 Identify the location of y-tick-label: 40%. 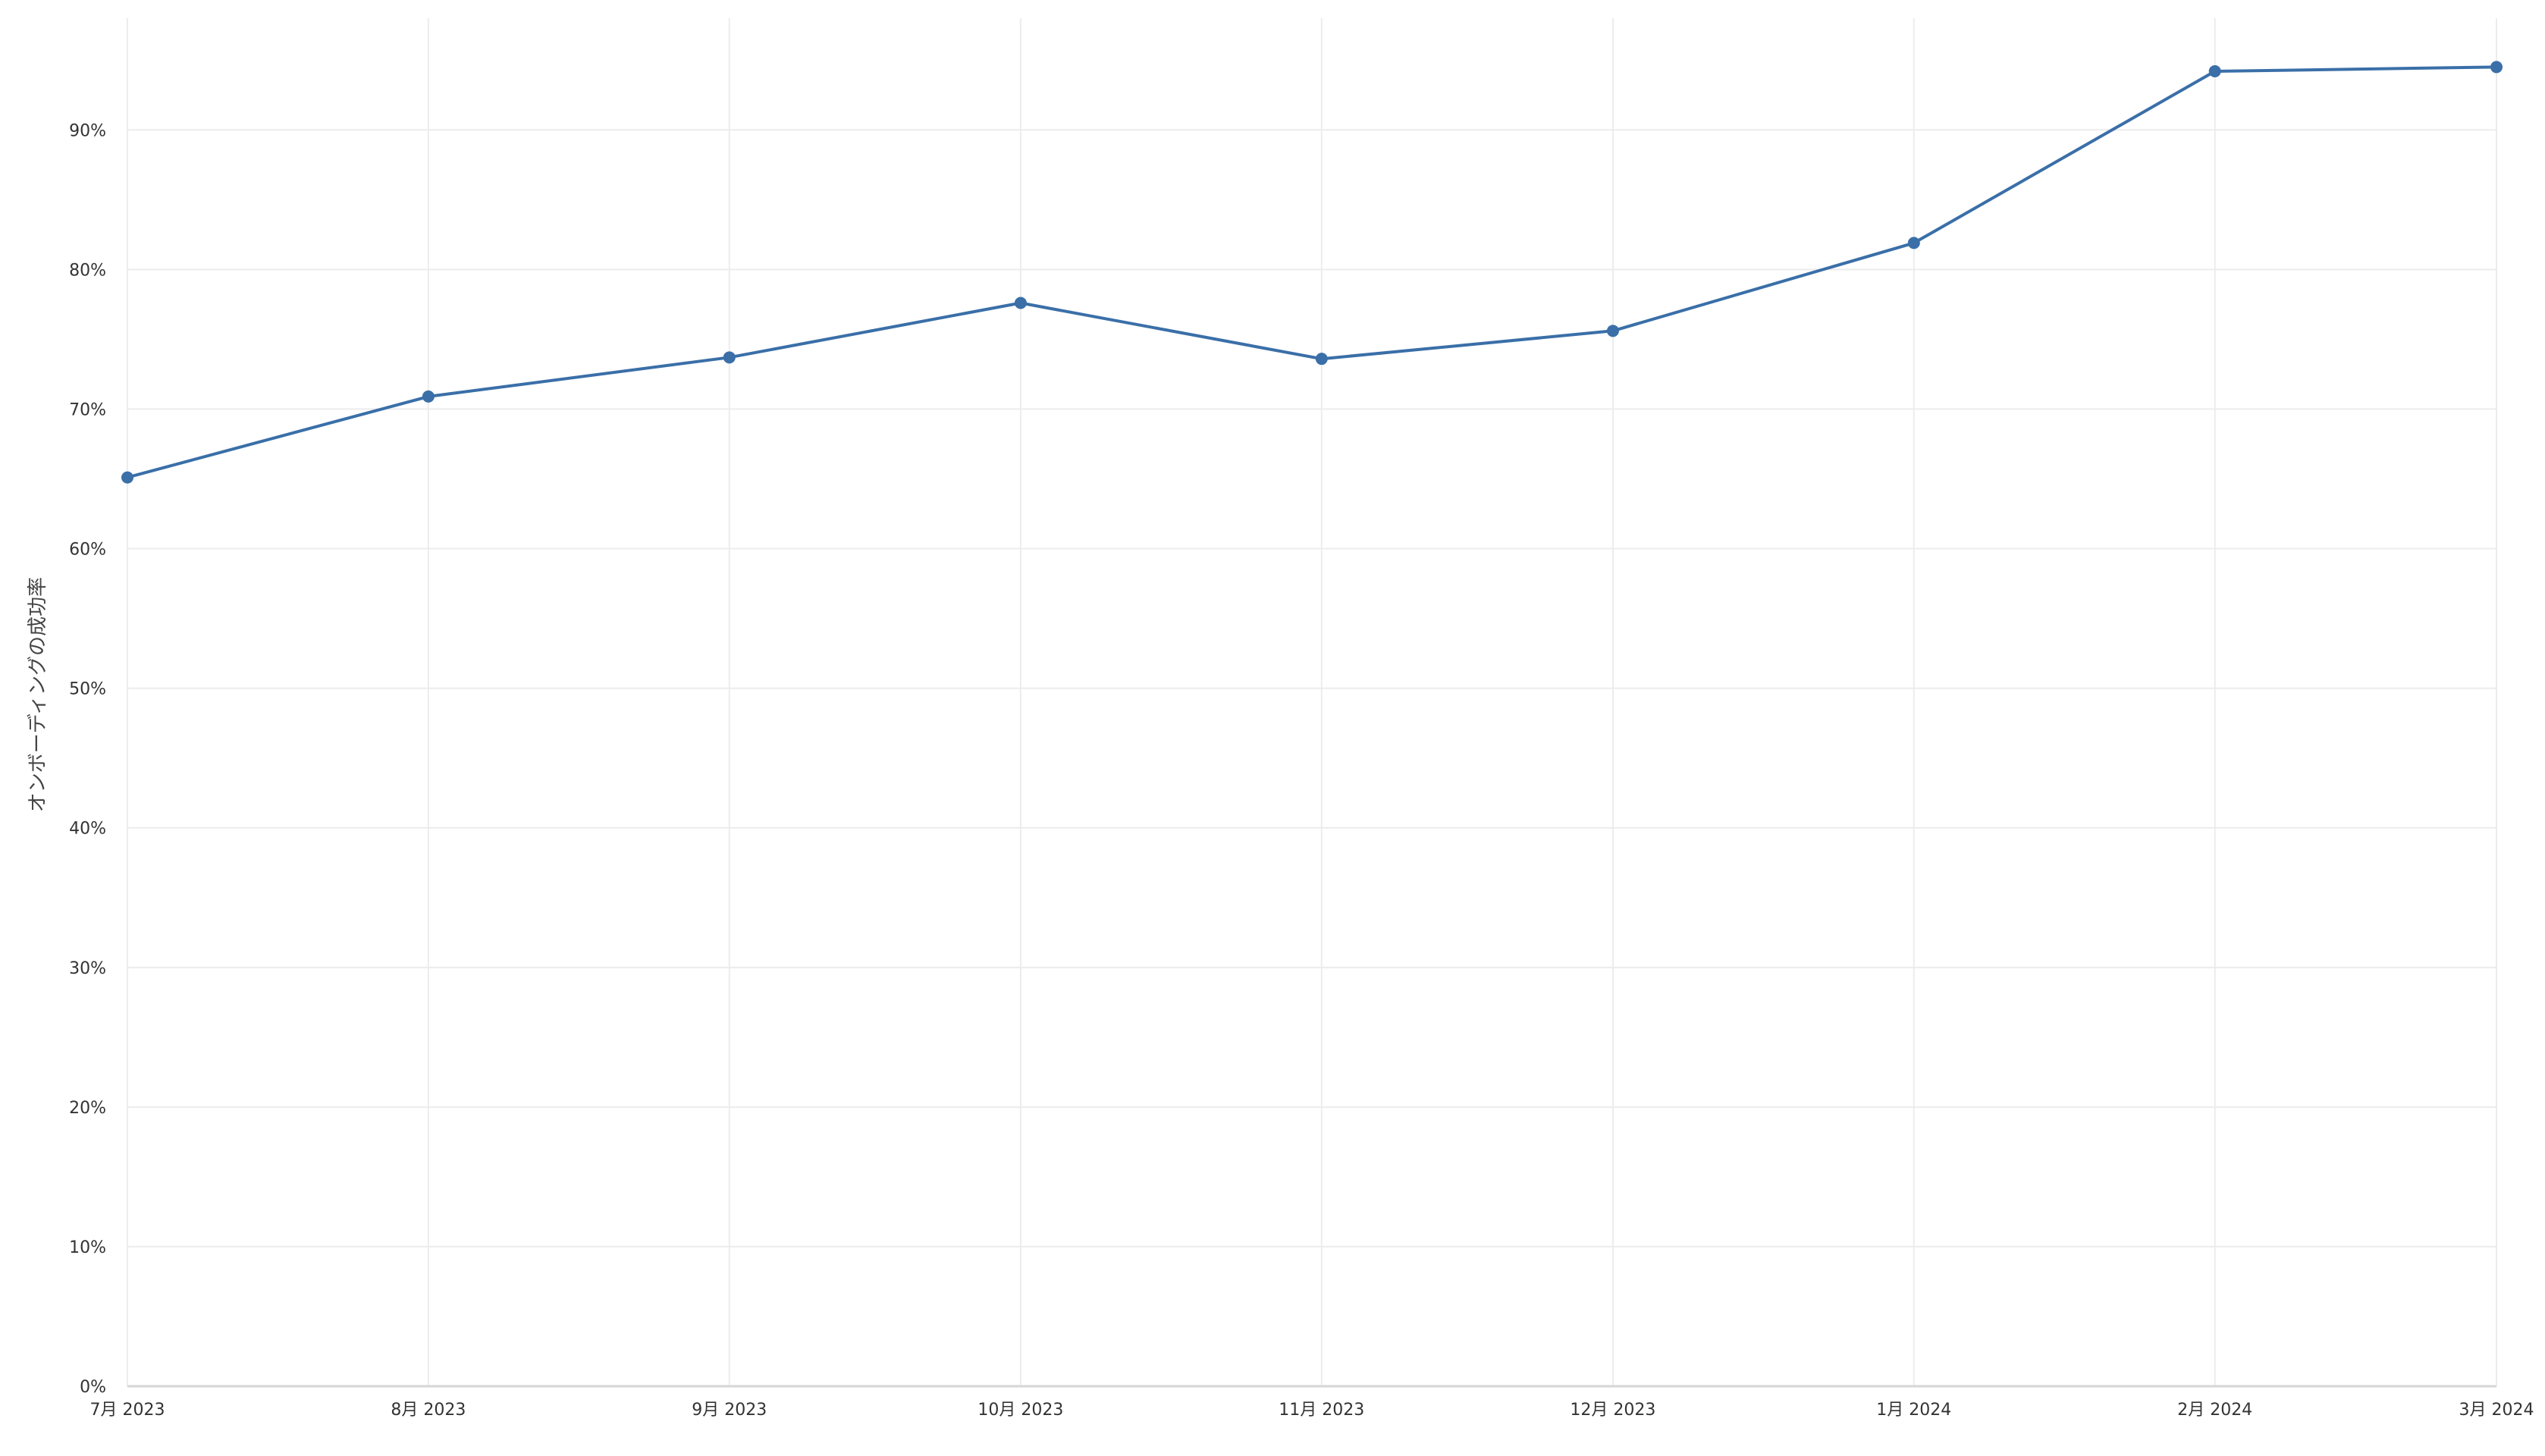
(87, 829).